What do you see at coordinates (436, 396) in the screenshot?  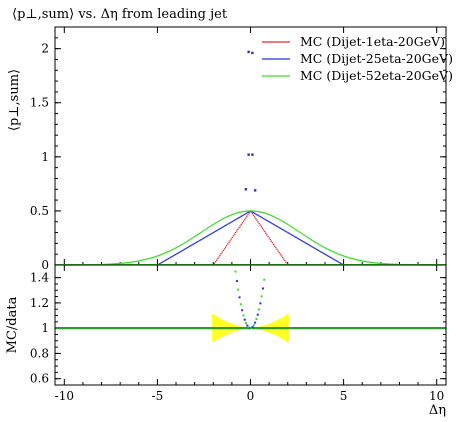 I see `x-tick-label: 10` at bounding box center [436, 396].